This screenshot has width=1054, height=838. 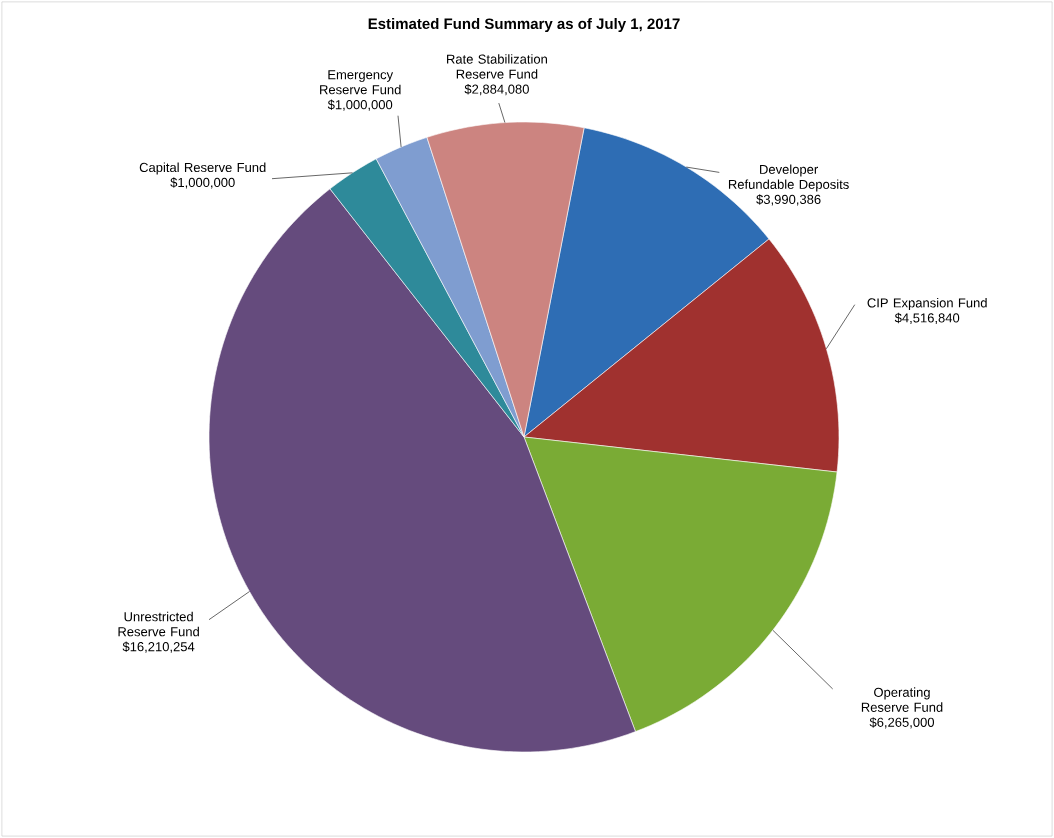 What do you see at coordinates (360, 82) in the screenshot?
I see `slice-label: Emergency Reserve Fund` at bounding box center [360, 82].